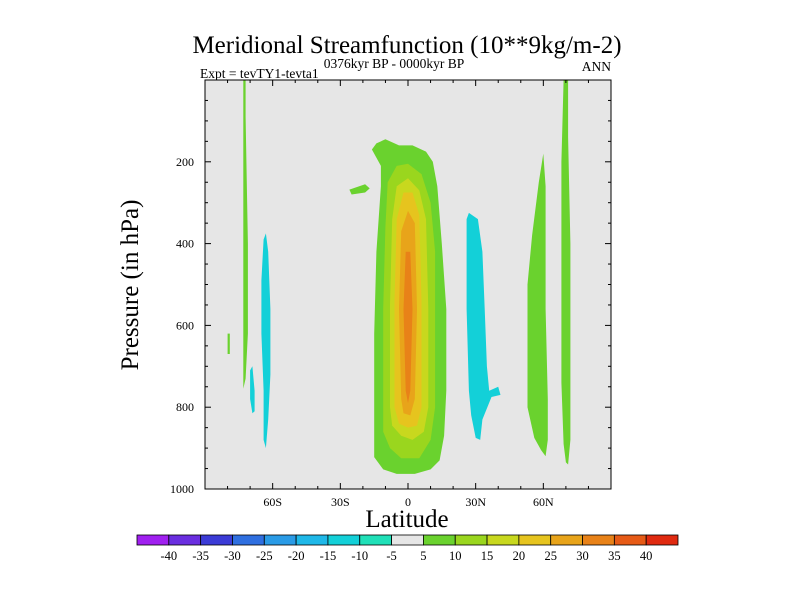  What do you see at coordinates (168, 556) in the screenshot?
I see `colorbar-label: -40` at bounding box center [168, 556].